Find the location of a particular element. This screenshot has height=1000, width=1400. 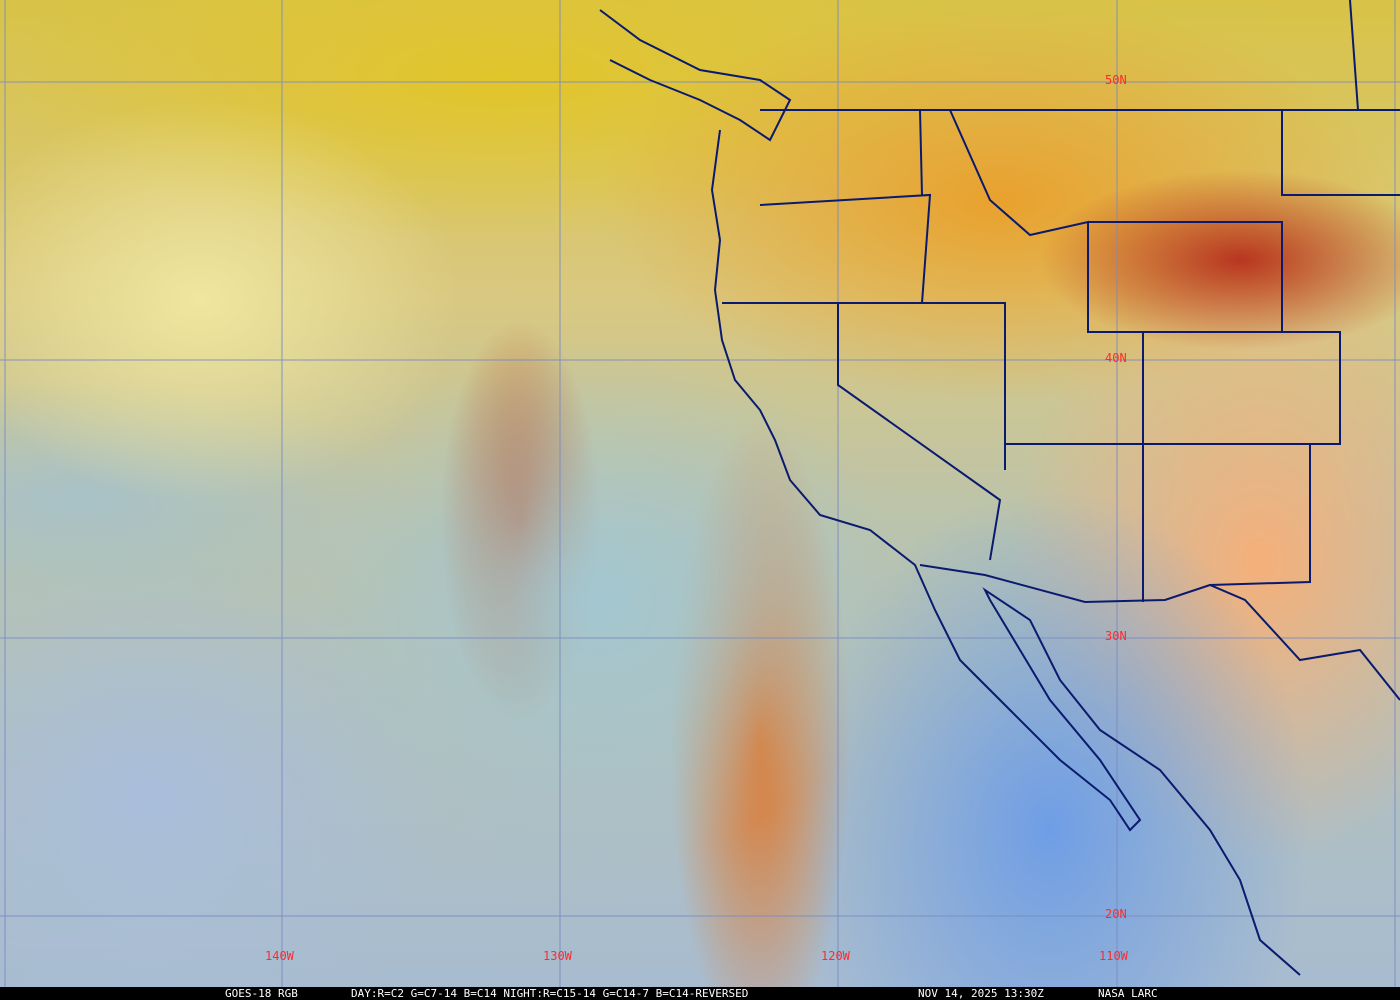

satellite-product-label: GOES-18 RGB is located at coordinates (261, 993).